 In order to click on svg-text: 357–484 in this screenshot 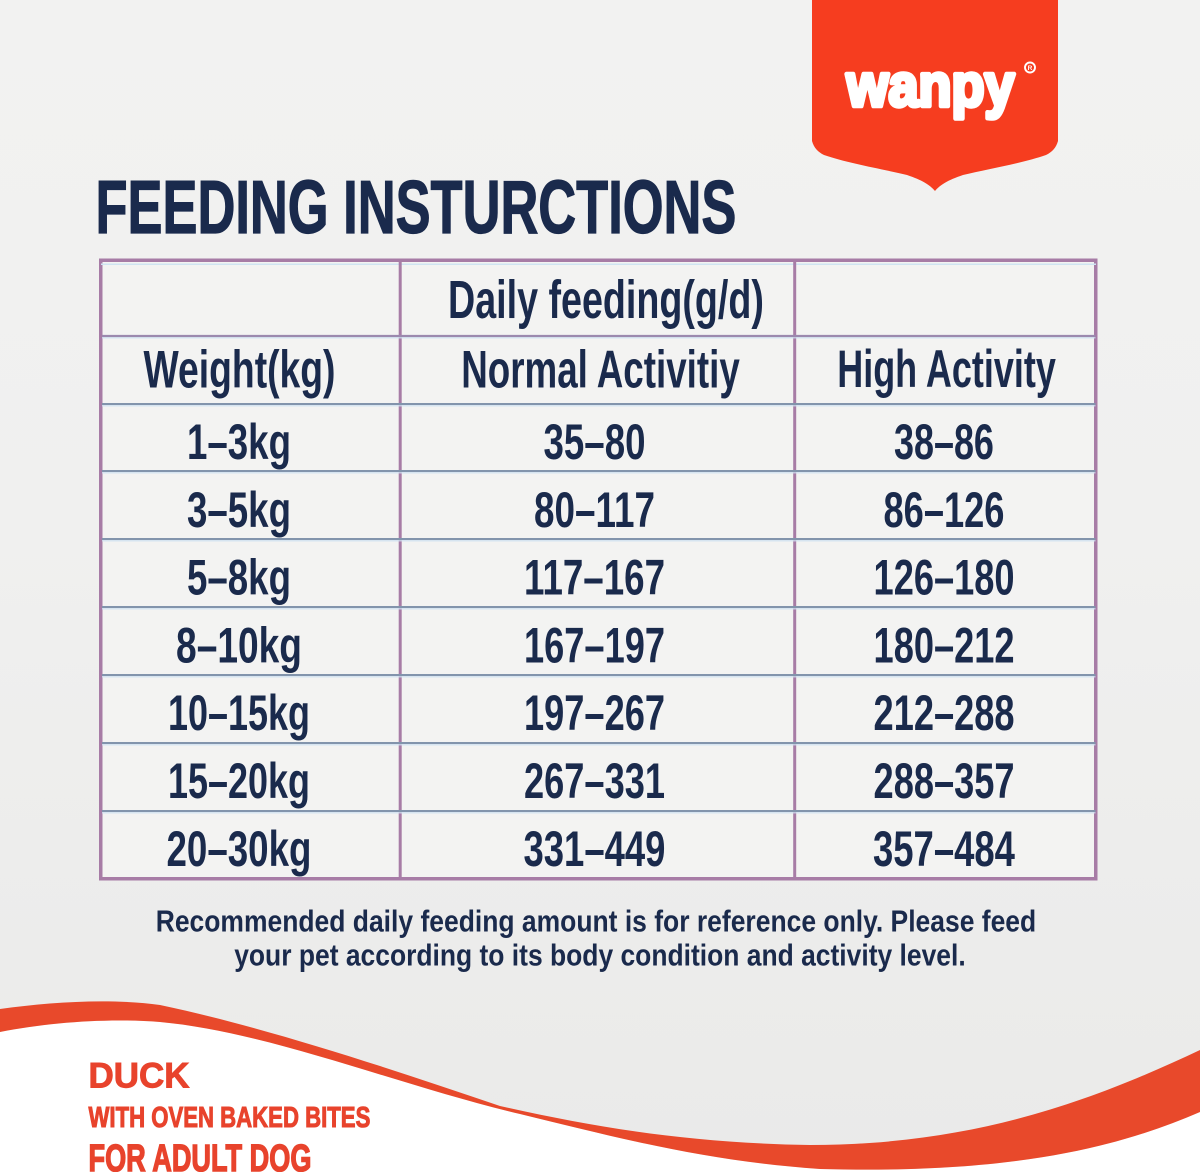, I will do `click(944, 849)`.